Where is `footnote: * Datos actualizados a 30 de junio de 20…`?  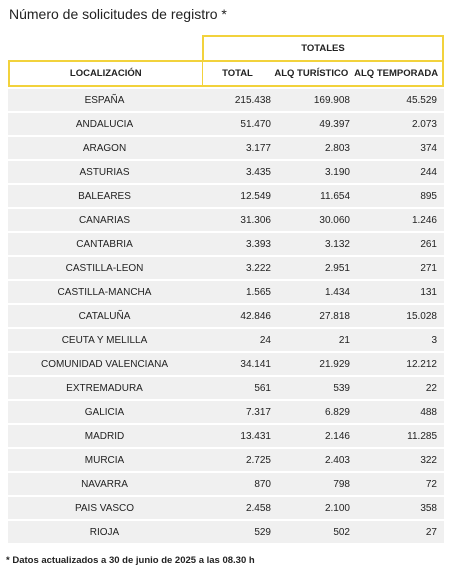 footnote: * Datos actualizados a 30 de junio de 20… is located at coordinates (130, 560).